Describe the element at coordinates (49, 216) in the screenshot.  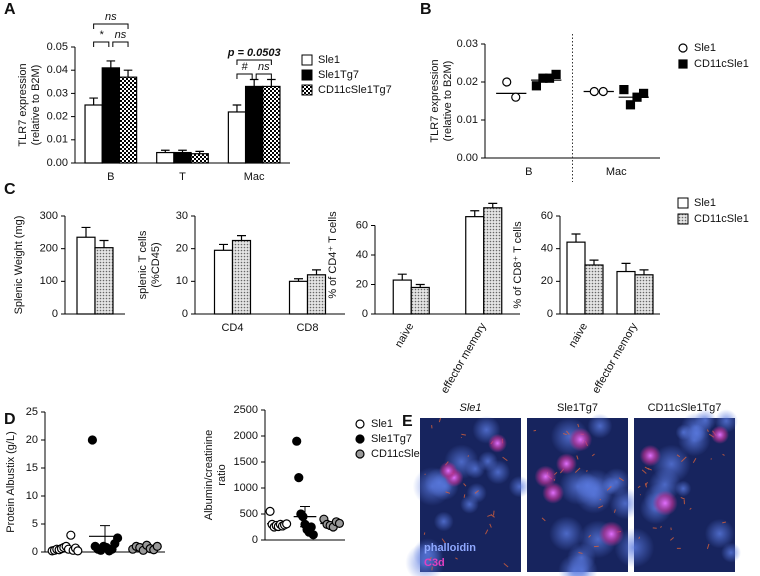
I see `y-tick-label: 300` at that location.